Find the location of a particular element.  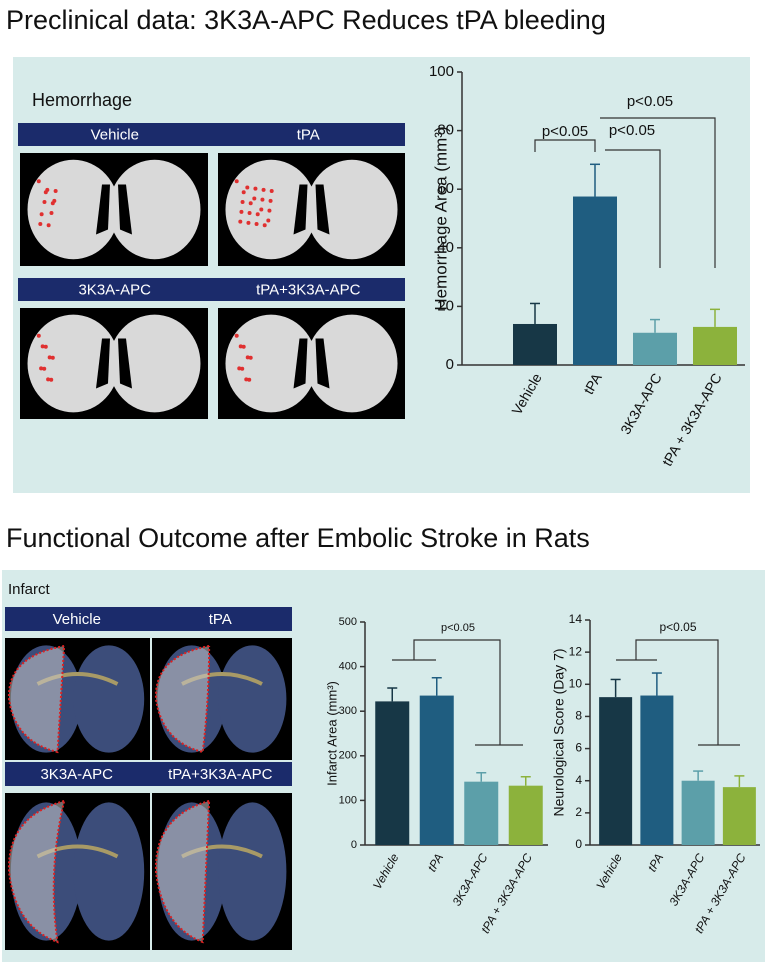

y-tick-label: 200 is located at coordinates (348, 756).